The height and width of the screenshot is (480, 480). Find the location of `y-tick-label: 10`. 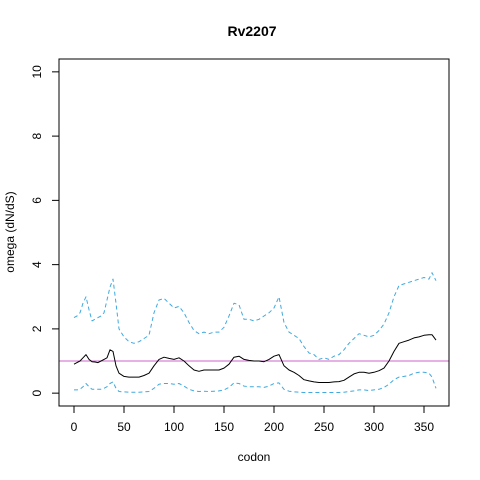

y-tick-label: 10 is located at coordinates (37, 72).